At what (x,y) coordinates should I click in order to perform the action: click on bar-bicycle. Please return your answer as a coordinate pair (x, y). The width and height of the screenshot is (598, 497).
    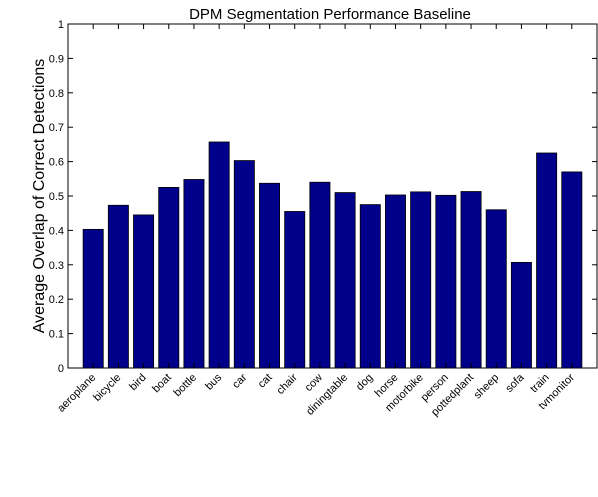
    Looking at the image, I should click on (118, 286).